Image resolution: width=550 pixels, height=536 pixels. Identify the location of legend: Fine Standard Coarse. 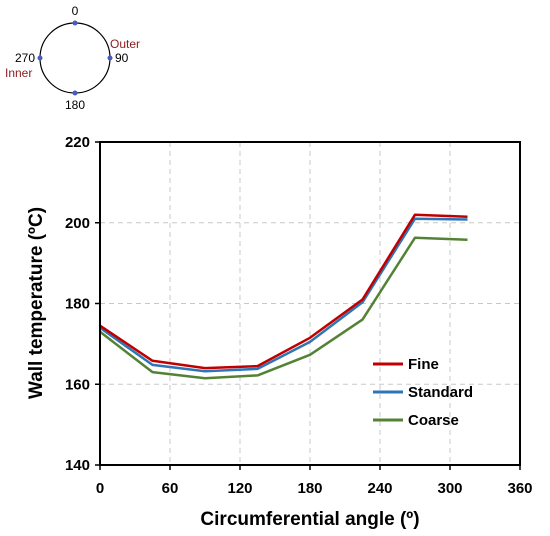
(423, 392).